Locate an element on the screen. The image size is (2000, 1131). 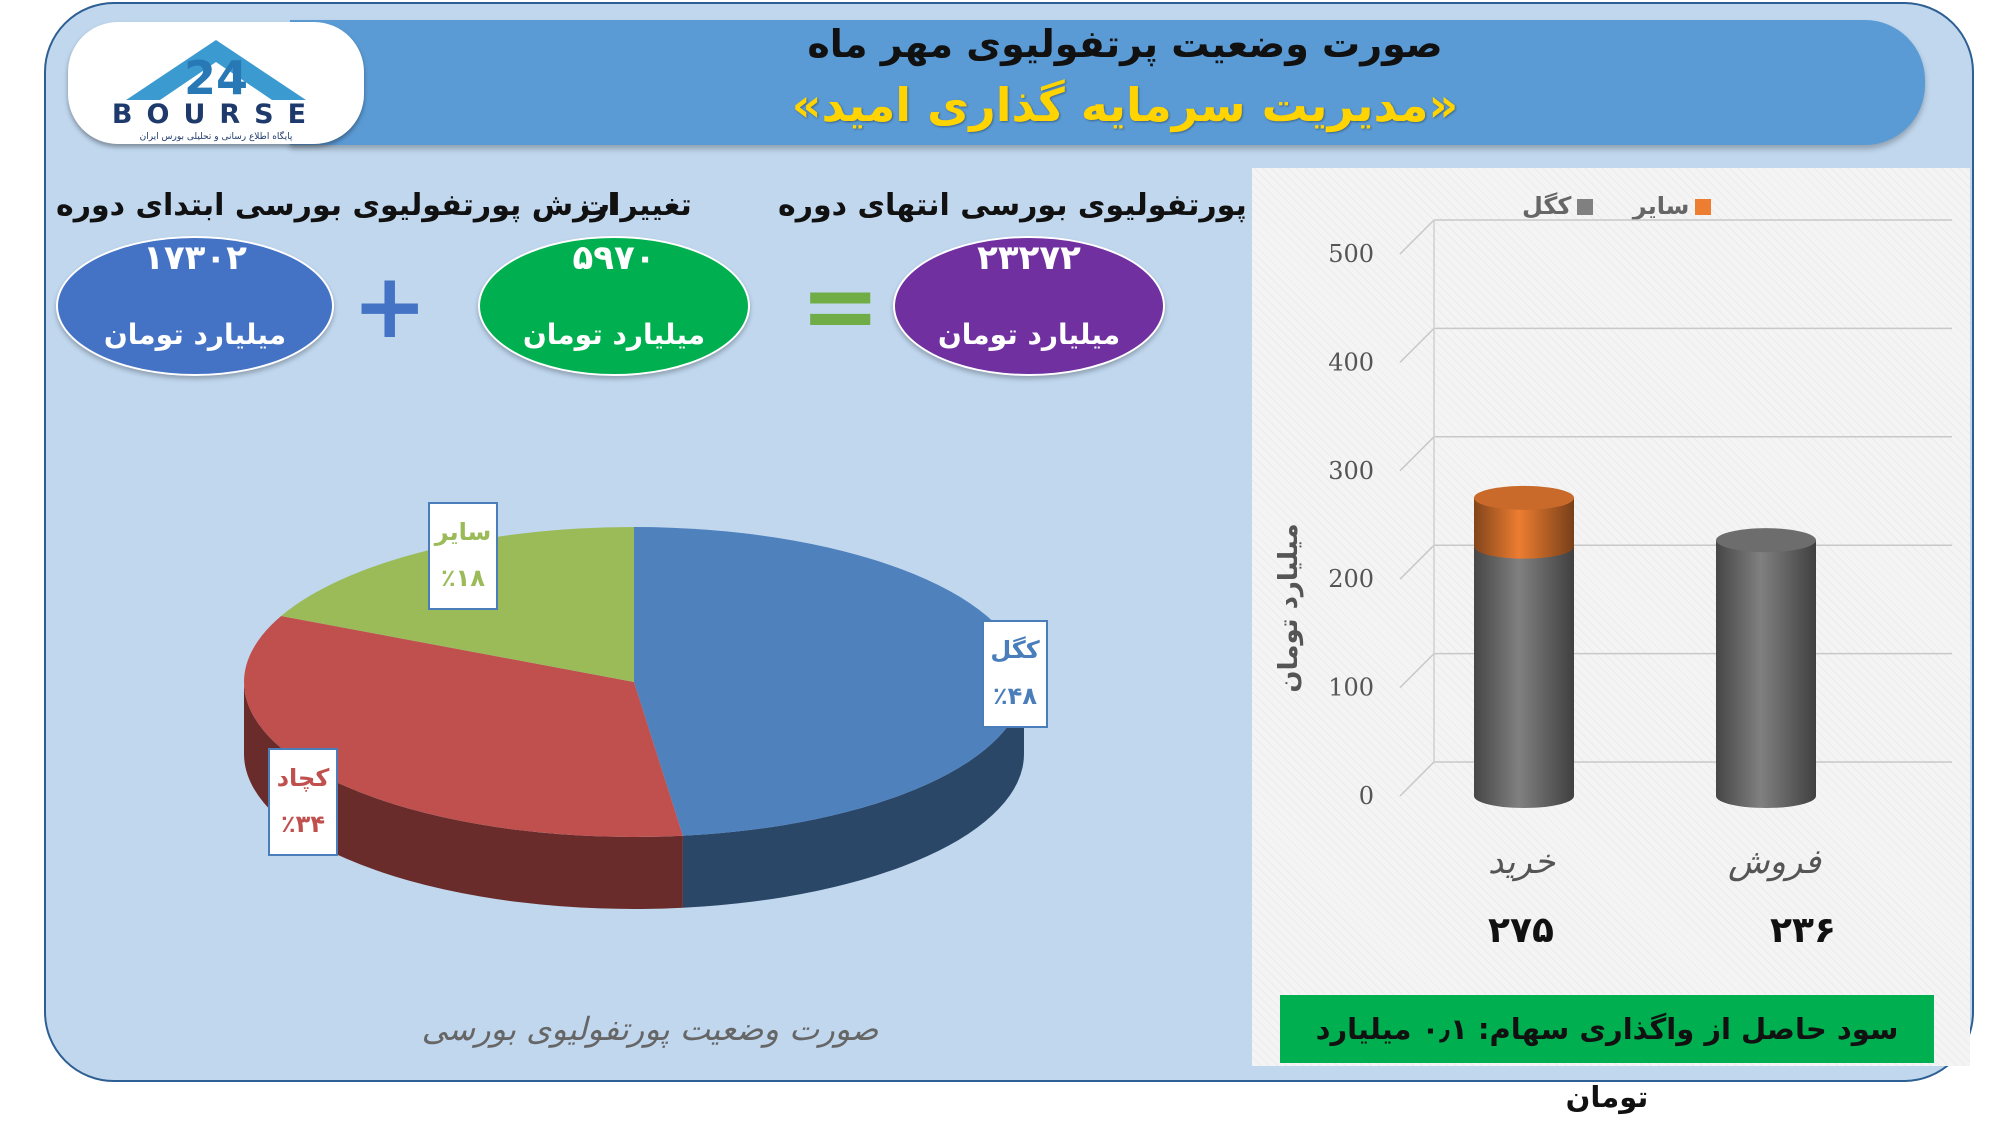
change-label: تغییرات is located at coordinates (636, 205).